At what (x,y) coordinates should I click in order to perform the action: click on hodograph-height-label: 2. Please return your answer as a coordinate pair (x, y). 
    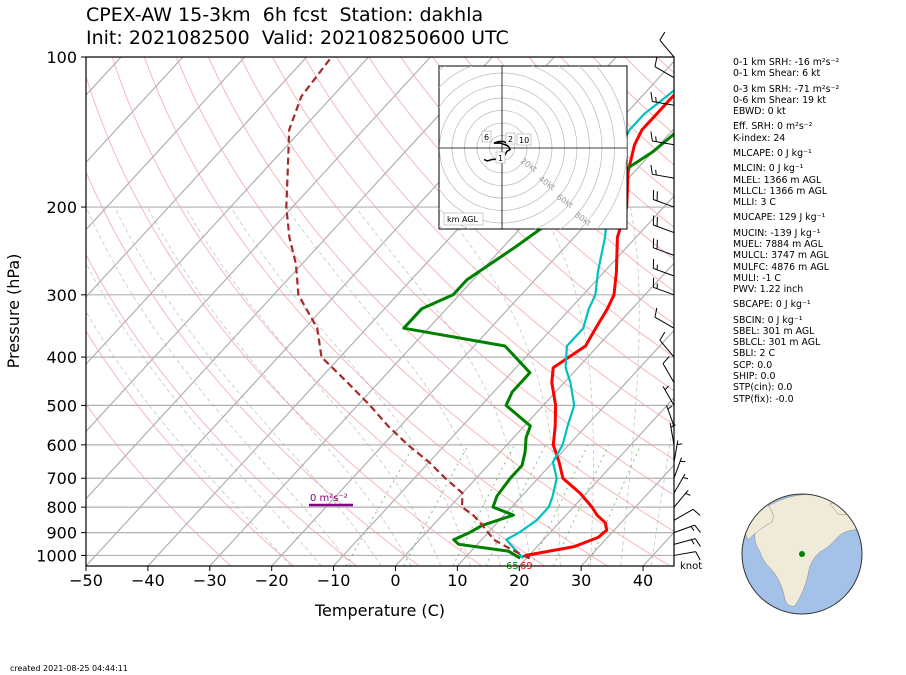
    Looking at the image, I should click on (510, 139).